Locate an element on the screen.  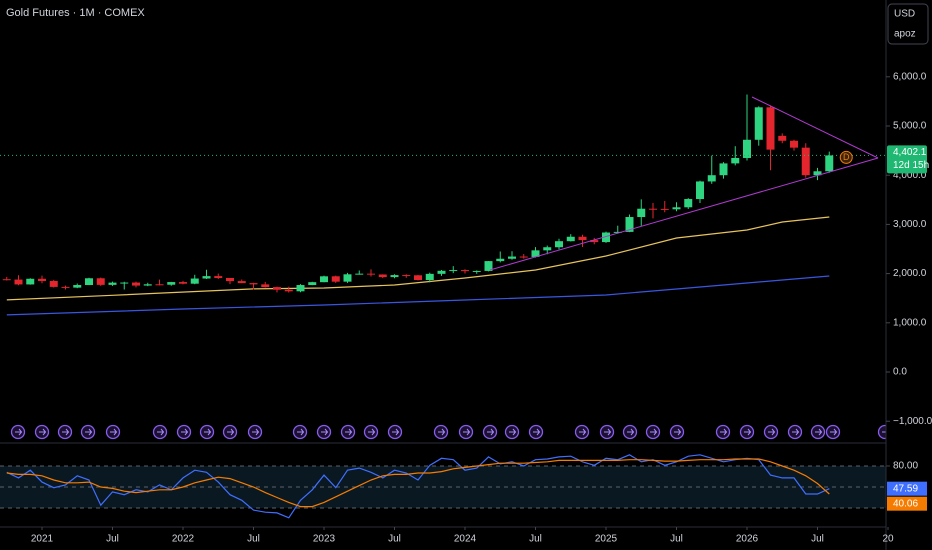
price-axis-panel is located at coordinates (909, 275).